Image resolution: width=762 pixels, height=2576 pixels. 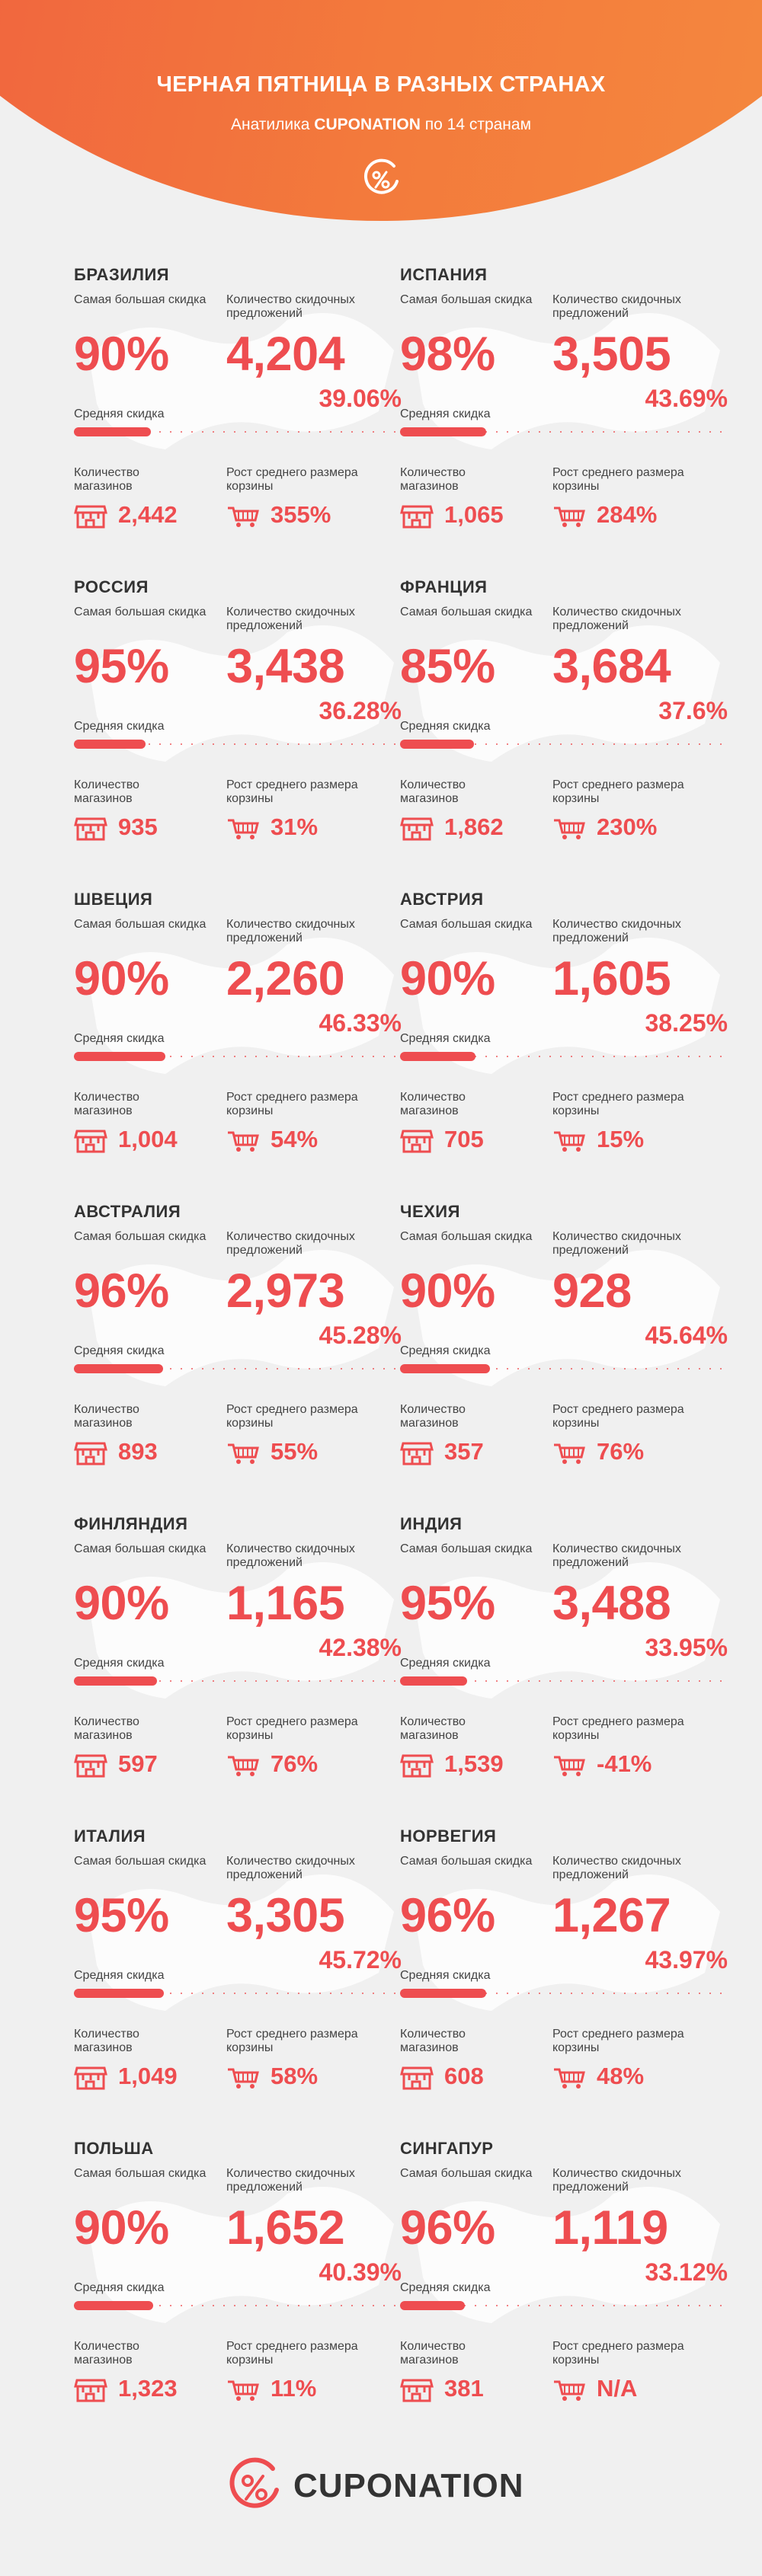 What do you see at coordinates (611, 1916) in the screenshot?
I see `offers-value: 1,267` at bounding box center [611, 1916].